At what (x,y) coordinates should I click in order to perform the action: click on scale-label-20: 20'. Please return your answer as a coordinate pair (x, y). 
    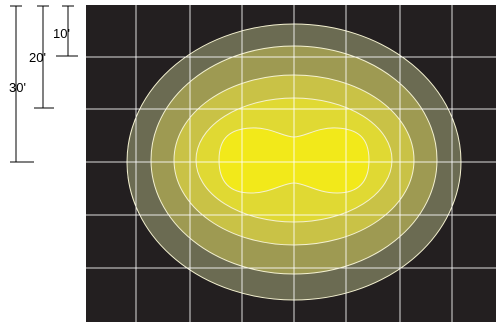
    Looking at the image, I should click on (37, 57).